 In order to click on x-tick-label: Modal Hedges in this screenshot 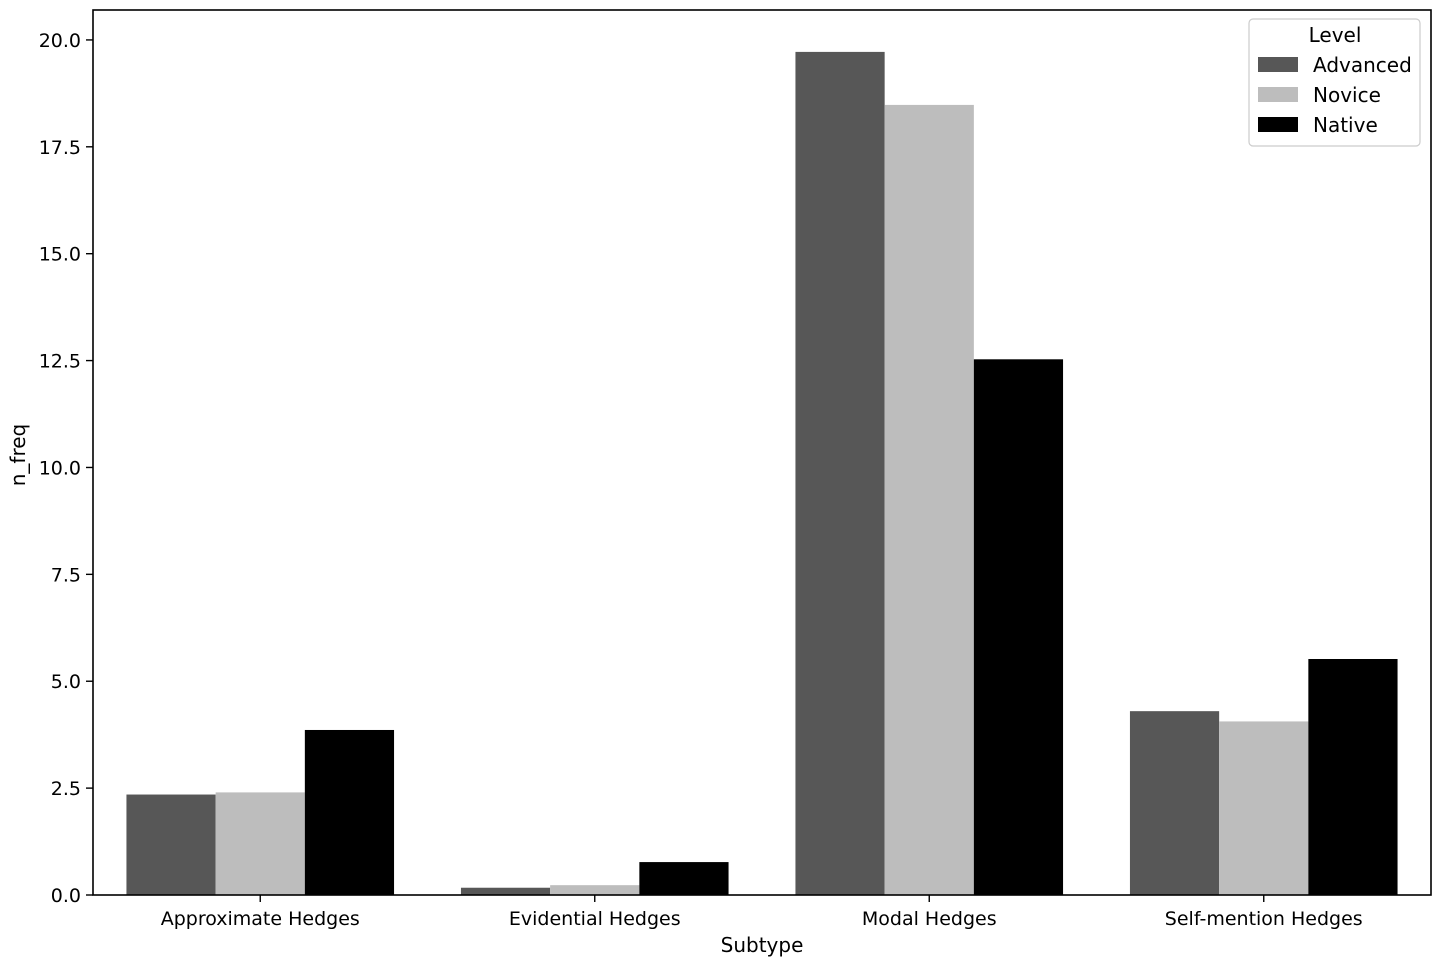, I will do `click(929, 919)`.